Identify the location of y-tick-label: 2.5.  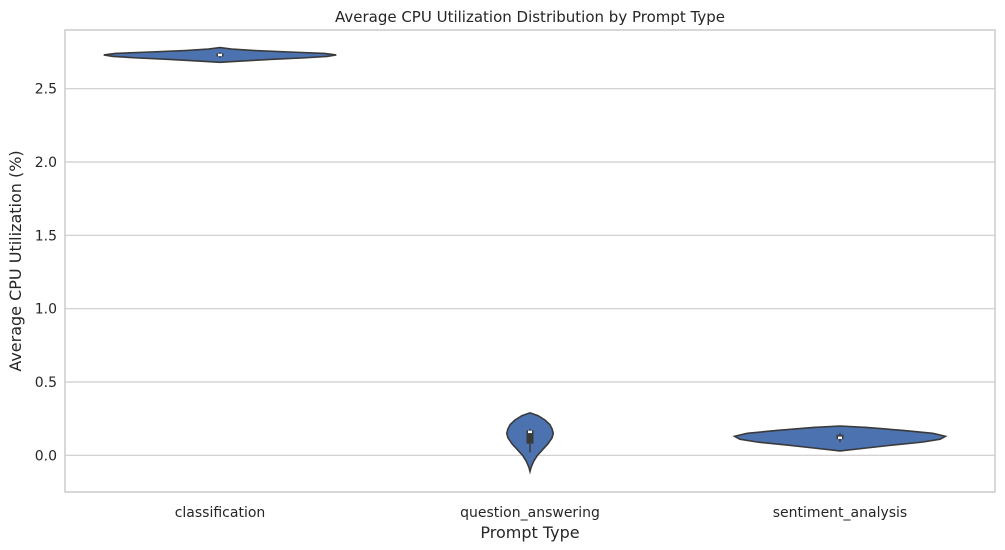
(46, 90).